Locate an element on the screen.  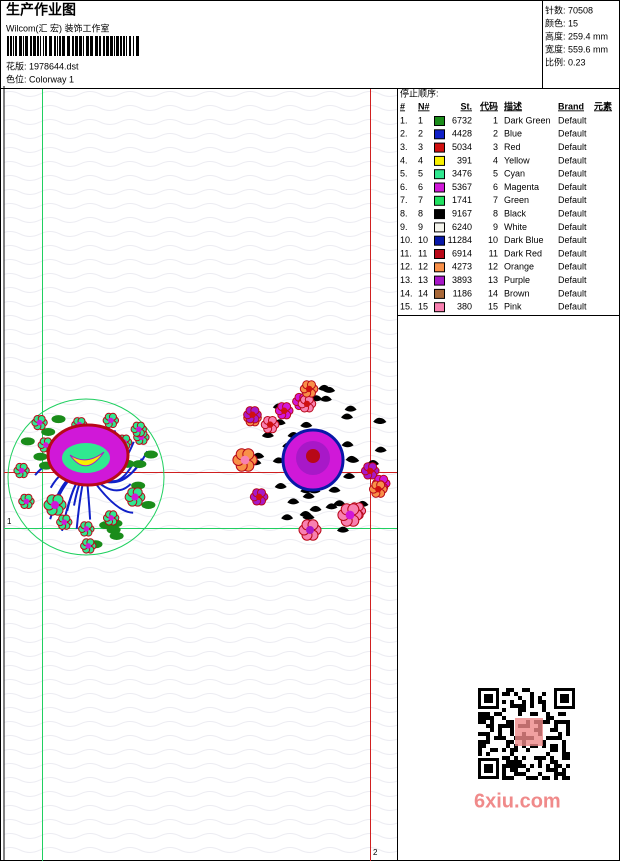
scale: 比例: 0.23 is located at coordinates (565, 61).